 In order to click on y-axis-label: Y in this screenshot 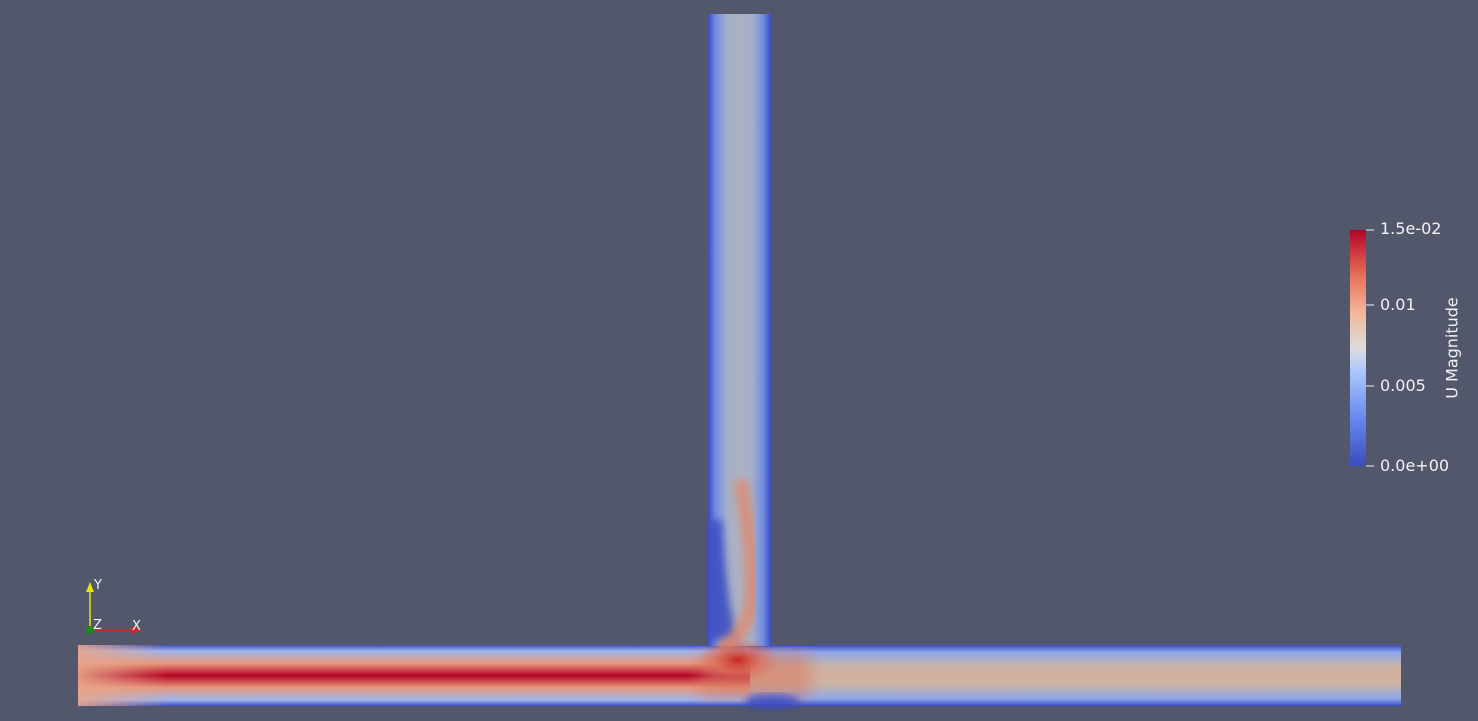, I will do `click(98, 585)`.